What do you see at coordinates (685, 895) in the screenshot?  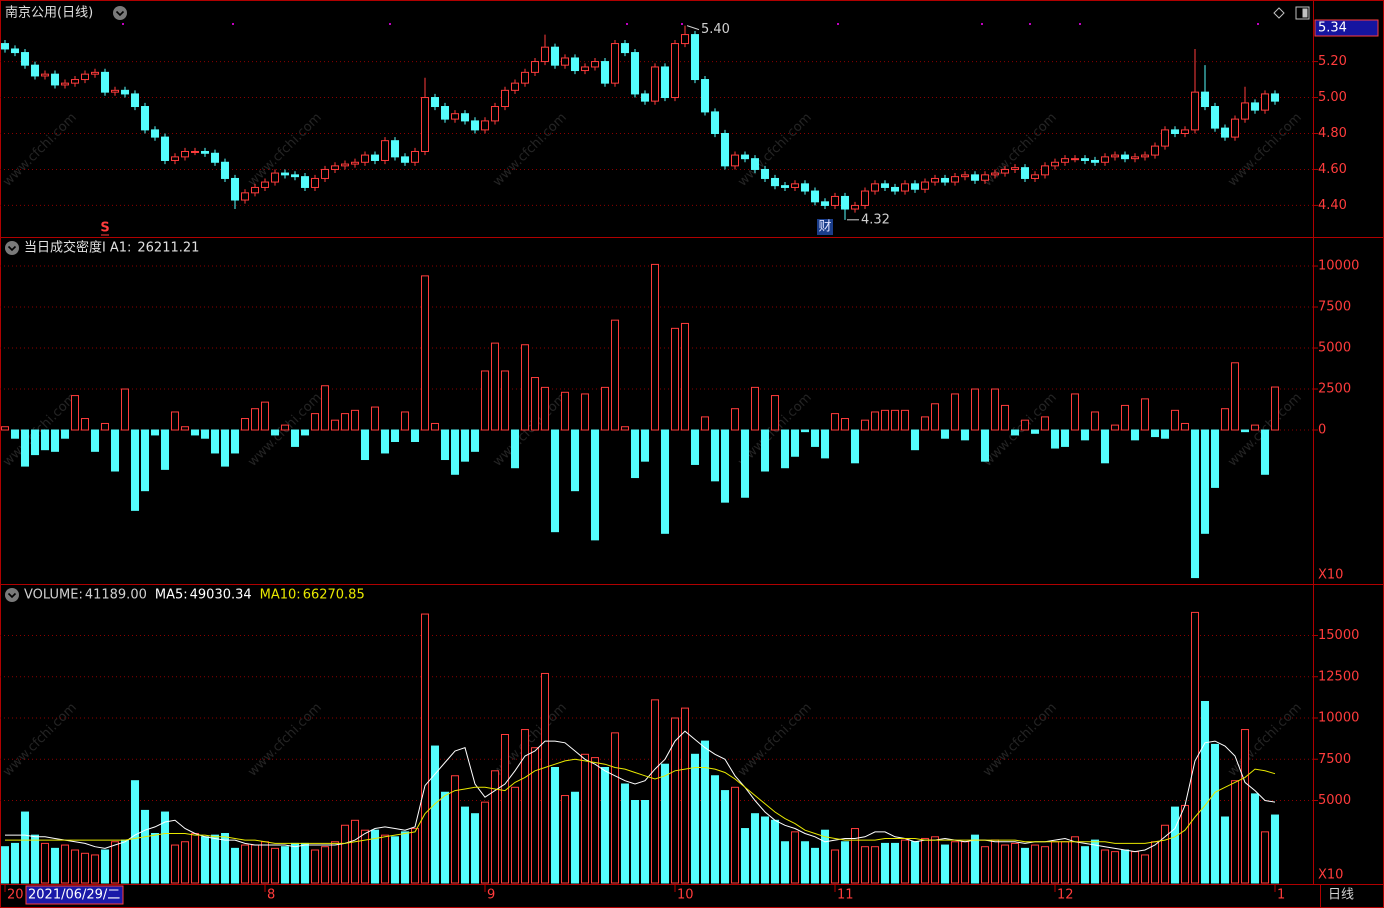 I see `x-tick-label: 10` at bounding box center [685, 895].